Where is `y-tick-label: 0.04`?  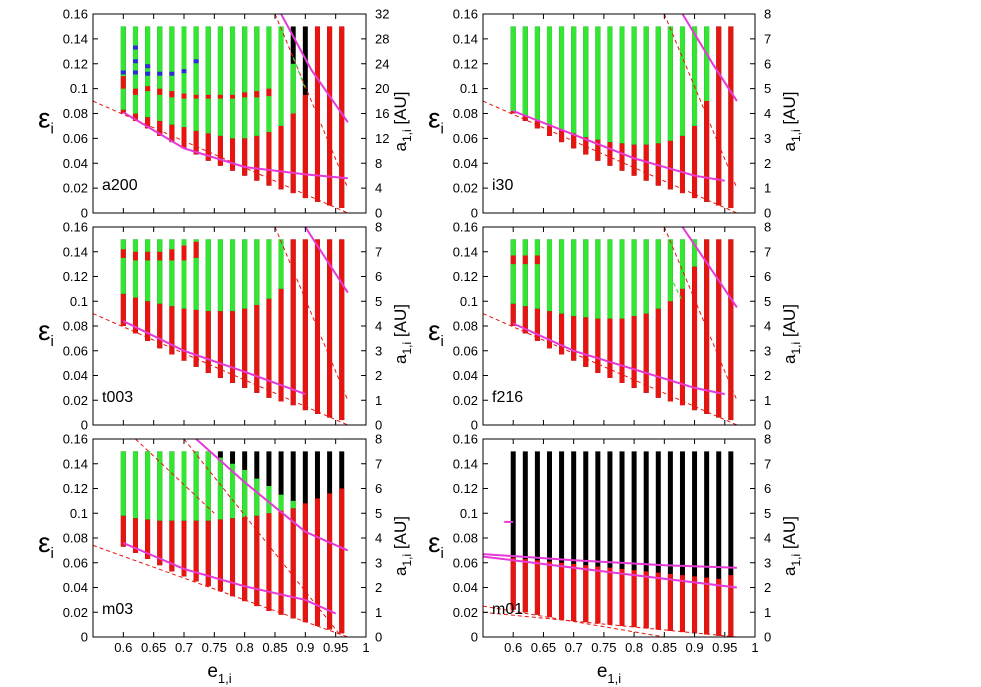
y-tick-label: 0.04 is located at coordinates (75, 587).